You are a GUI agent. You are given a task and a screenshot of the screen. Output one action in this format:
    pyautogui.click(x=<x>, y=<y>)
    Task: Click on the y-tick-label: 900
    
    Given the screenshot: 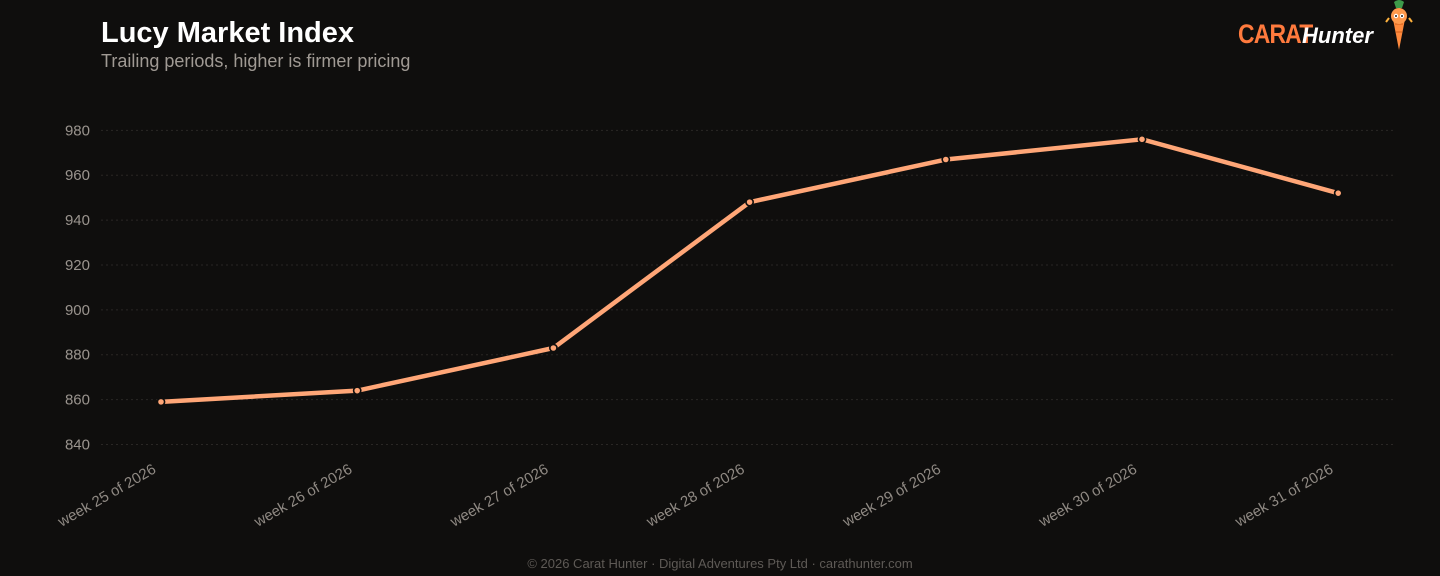 What is the action you would take?
    pyautogui.click(x=77, y=310)
    